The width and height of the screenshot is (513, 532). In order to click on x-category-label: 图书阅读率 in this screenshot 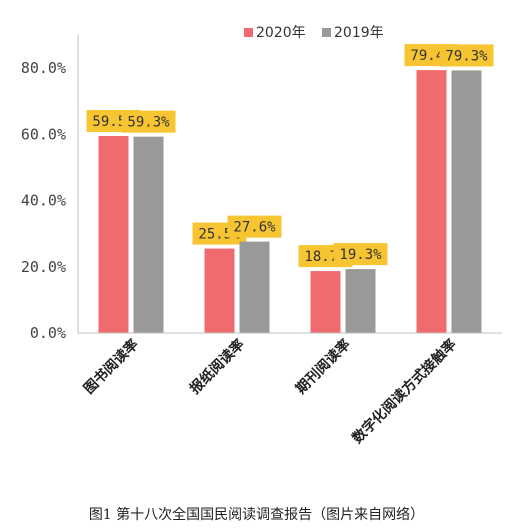, I will do `click(111, 367)`.